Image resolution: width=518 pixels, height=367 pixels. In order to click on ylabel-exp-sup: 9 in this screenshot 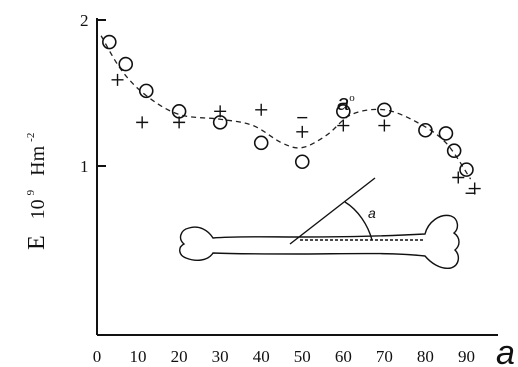, I will do `click(31, 192)`.